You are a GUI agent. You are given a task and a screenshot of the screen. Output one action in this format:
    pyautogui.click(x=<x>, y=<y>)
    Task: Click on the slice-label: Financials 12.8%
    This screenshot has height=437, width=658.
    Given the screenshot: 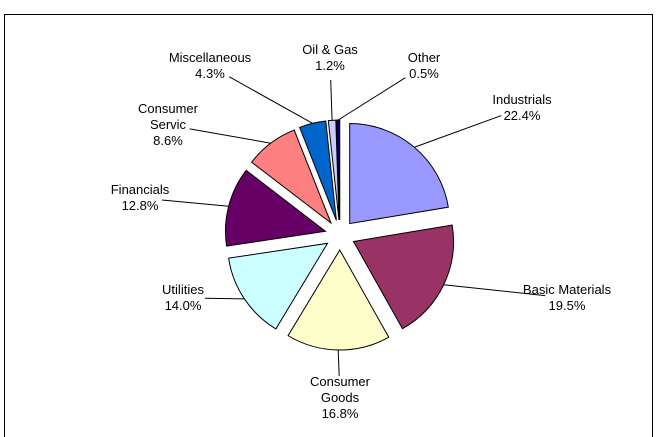 What is the action you would take?
    pyautogui.click(x=140, y=198)
    